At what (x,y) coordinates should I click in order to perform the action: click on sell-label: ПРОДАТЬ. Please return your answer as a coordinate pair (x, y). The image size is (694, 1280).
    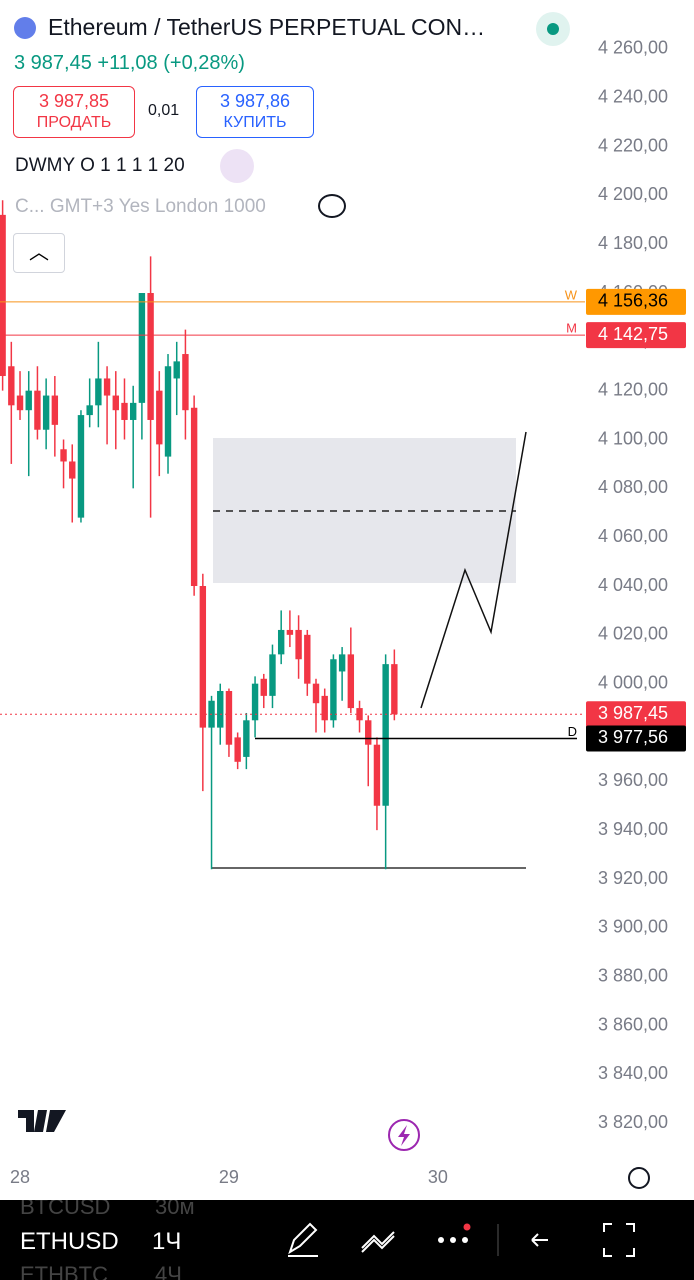
    Looking at the image, I should click on (74, 122).